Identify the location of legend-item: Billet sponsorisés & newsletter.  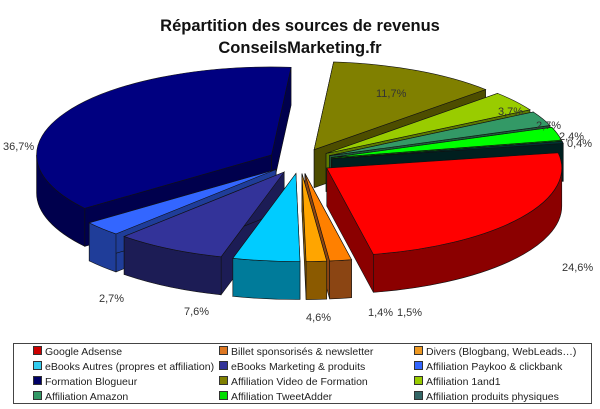
(296, 352).